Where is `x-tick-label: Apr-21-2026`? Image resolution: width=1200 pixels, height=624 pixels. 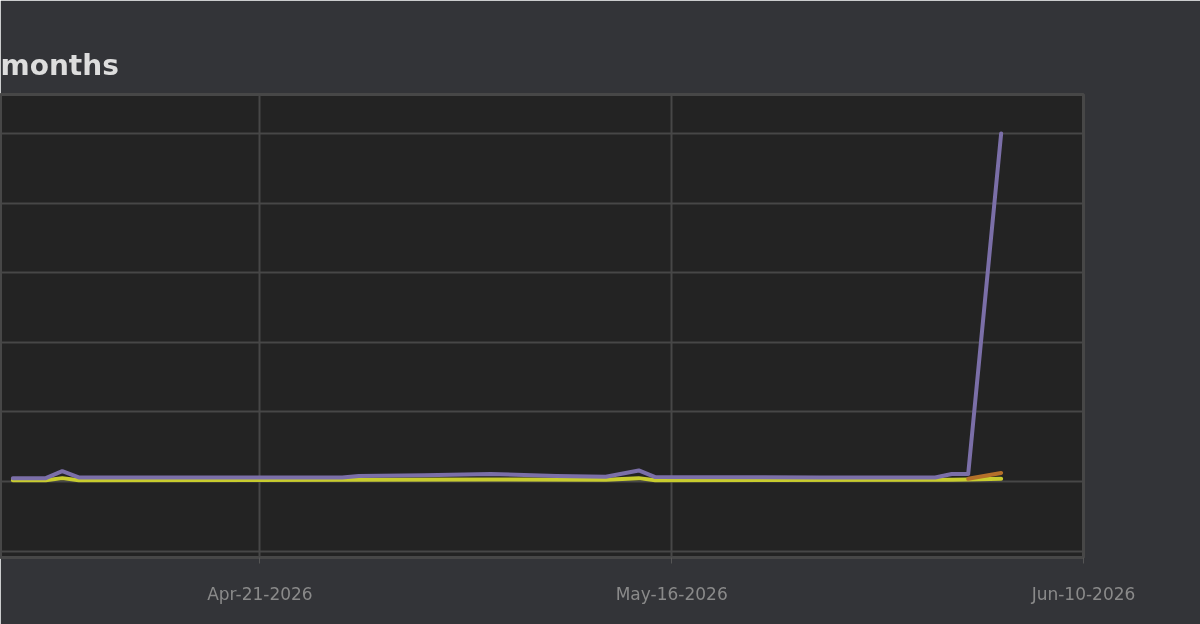
x-tick-label: Apr-21-2026 is located at coordinates (260, 593).